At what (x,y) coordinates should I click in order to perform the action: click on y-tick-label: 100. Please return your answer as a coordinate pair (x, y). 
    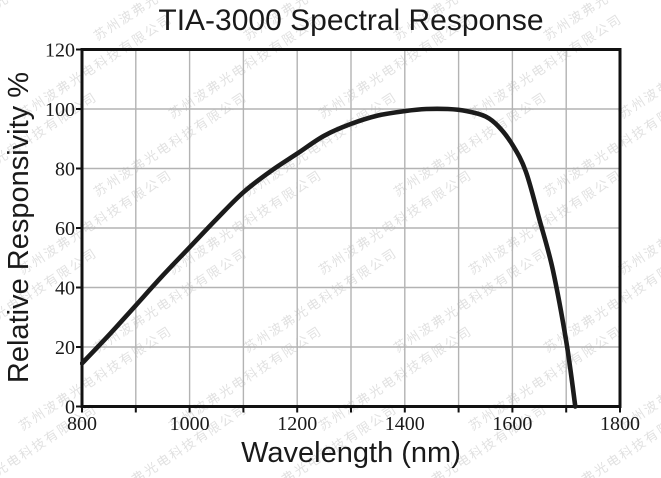
    Looking at the image, I should click on (60, 110).